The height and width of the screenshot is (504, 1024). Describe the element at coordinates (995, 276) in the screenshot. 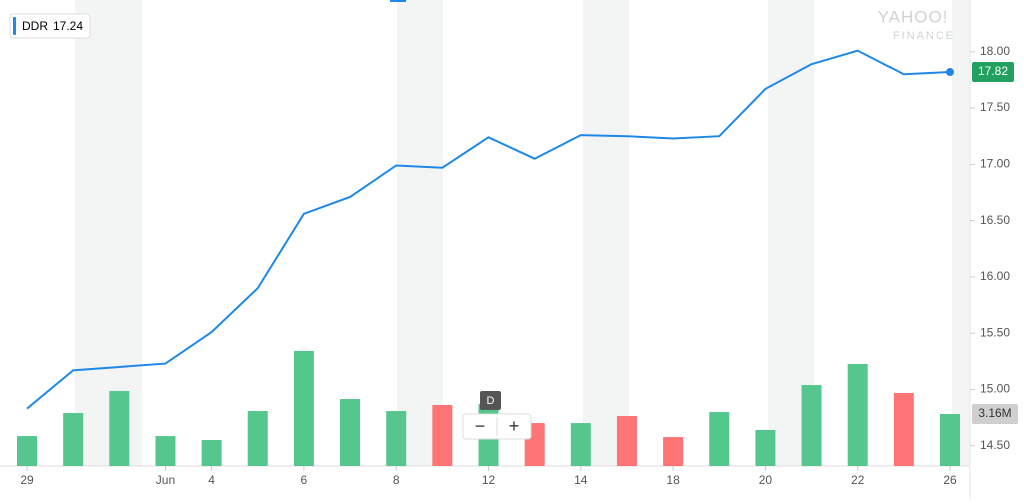

I see `y-tick-label: 16.00` at that location.